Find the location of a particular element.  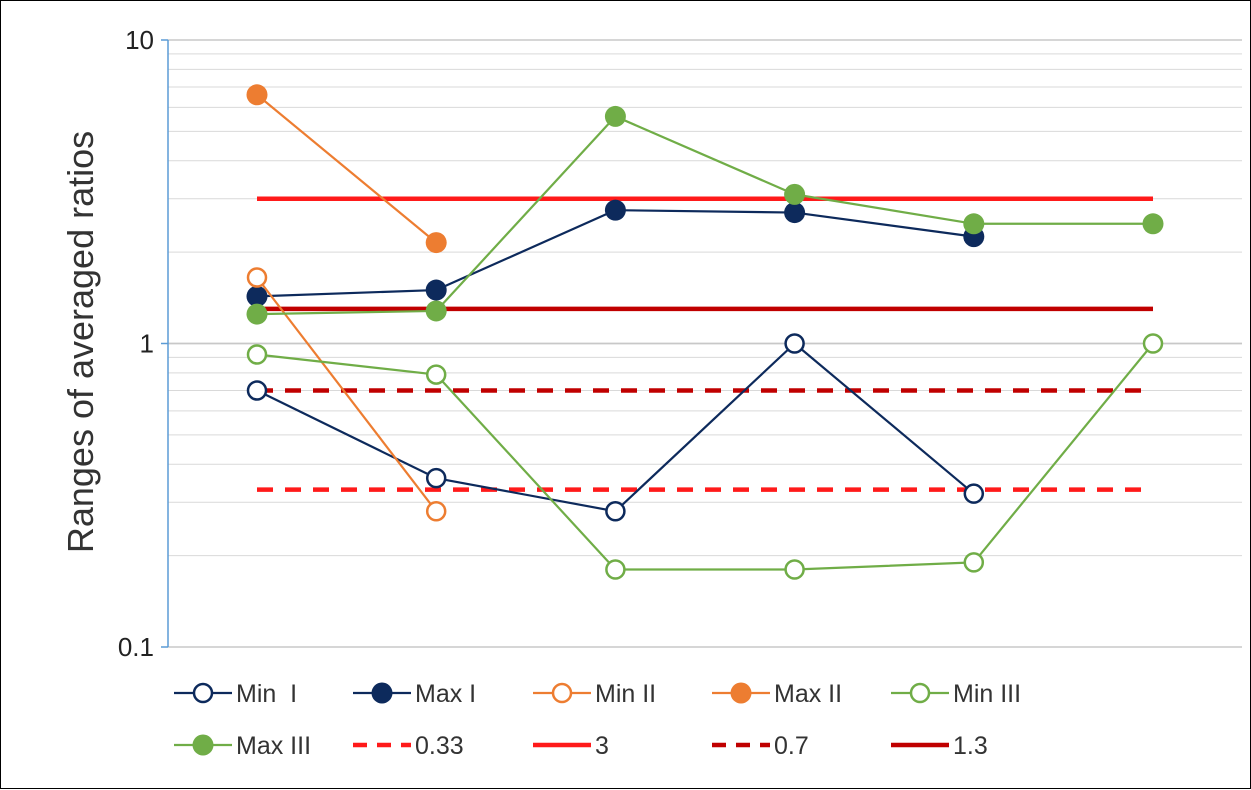

legend-entry: 0.33 is located at coordinates (408, 746).